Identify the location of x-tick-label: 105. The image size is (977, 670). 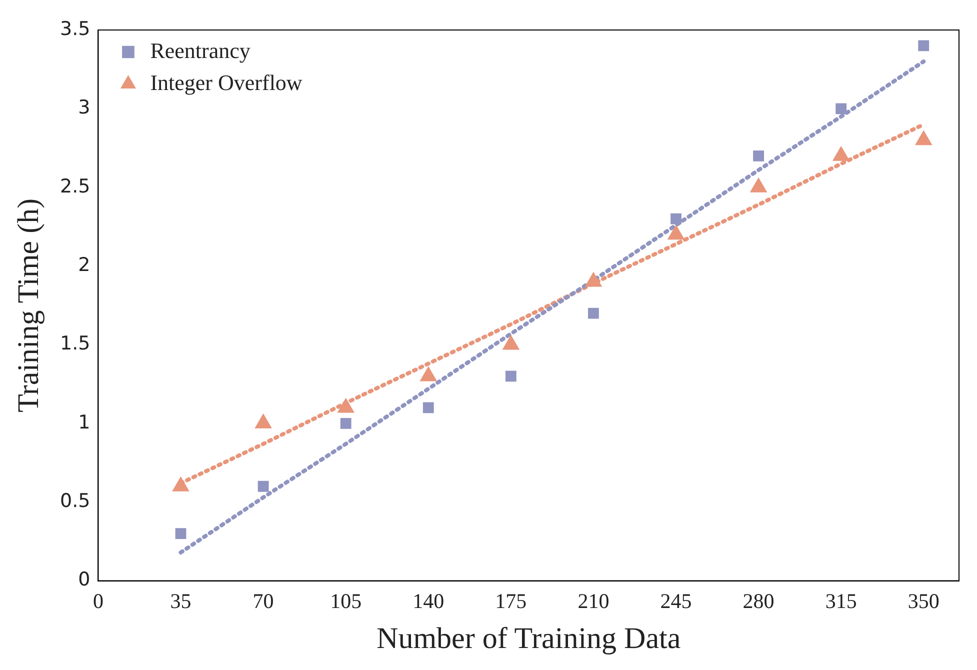
(346, 600).